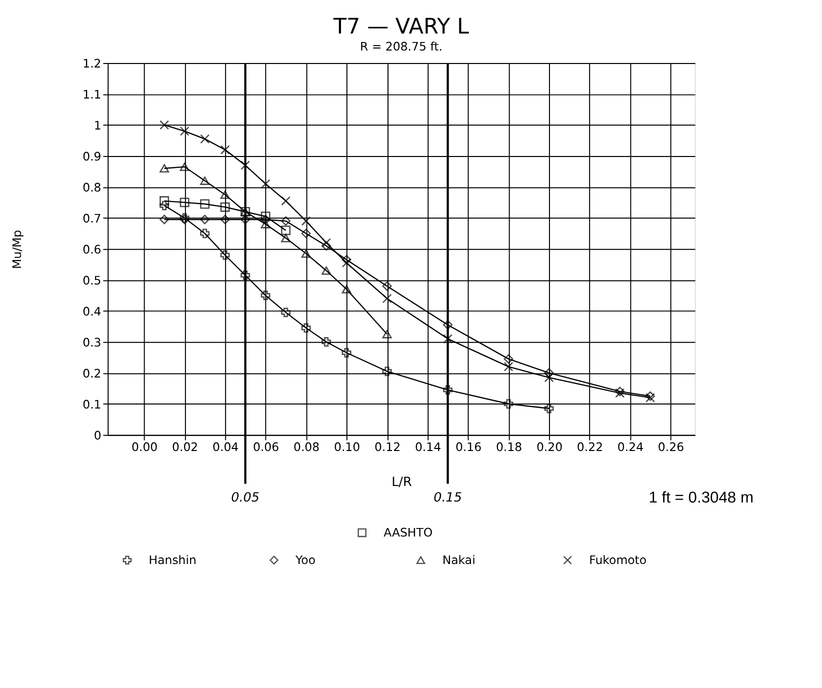 The width and height of the screenshot is (822, 688). What do you see at coordinates (245, 496) in the screenshot?
I see `ref-line-label: 0.05` at bounding box center [245, 496].